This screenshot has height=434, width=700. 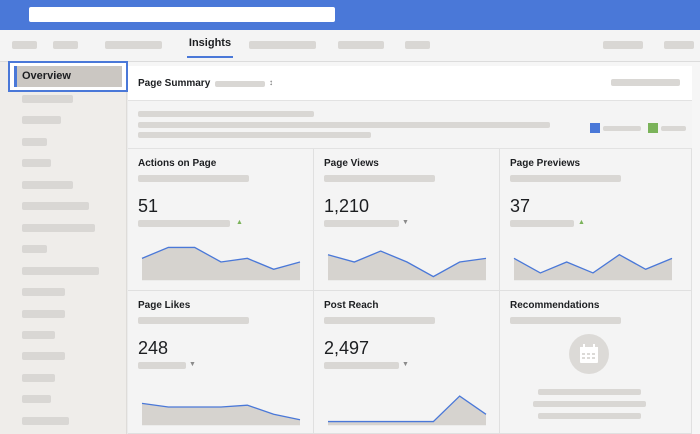 I want to click on recommendations-title: Recommendations, so click(x=555, y=305).